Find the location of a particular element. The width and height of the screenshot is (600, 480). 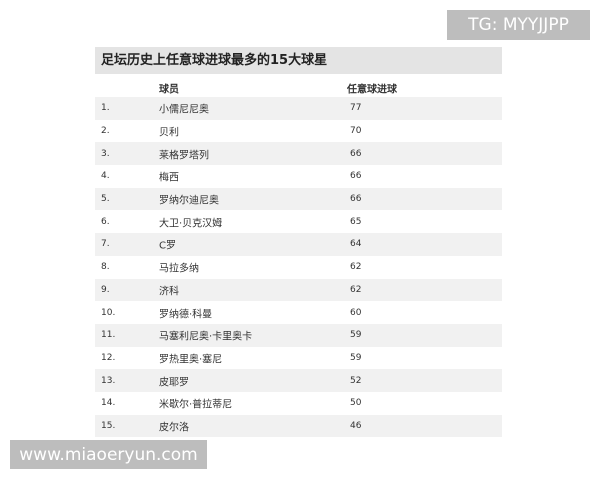

table-cell: 8. is located at coordinates (105, 267).